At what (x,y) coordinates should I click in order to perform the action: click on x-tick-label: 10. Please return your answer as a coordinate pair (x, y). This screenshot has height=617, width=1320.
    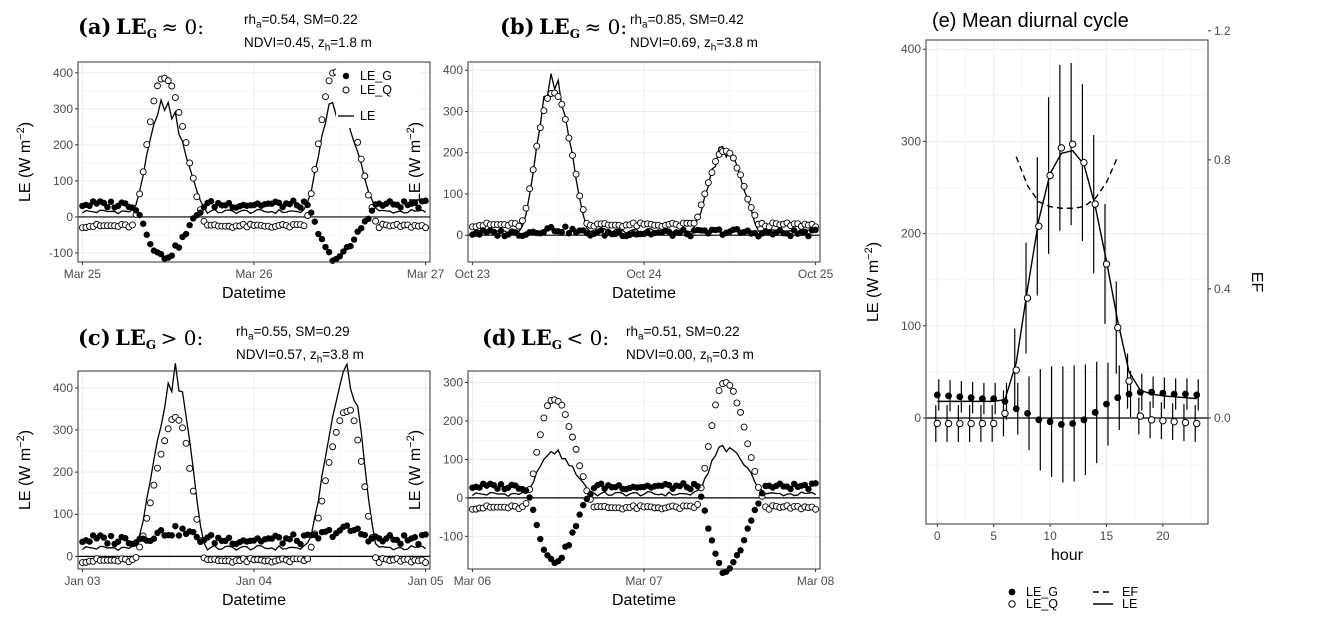
    Looking at the image, I should click on (1050, 536).